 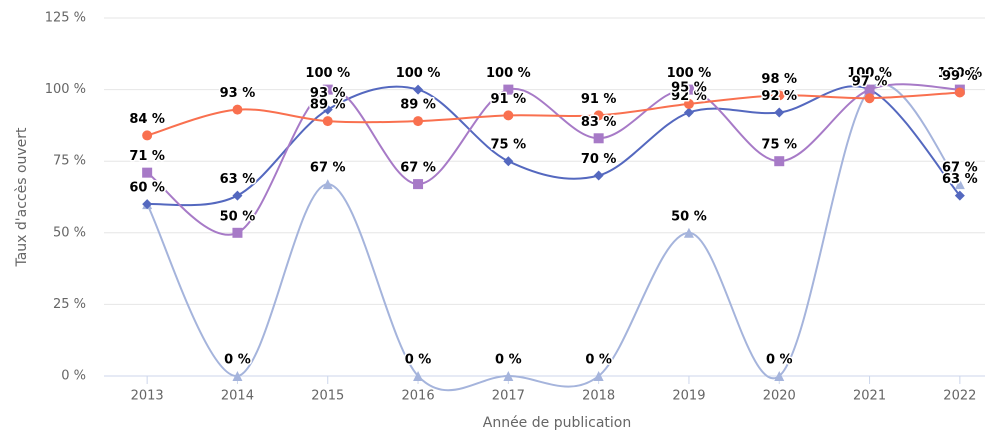 I want to click on data-label: 95 %, so click(x=689, y=87).